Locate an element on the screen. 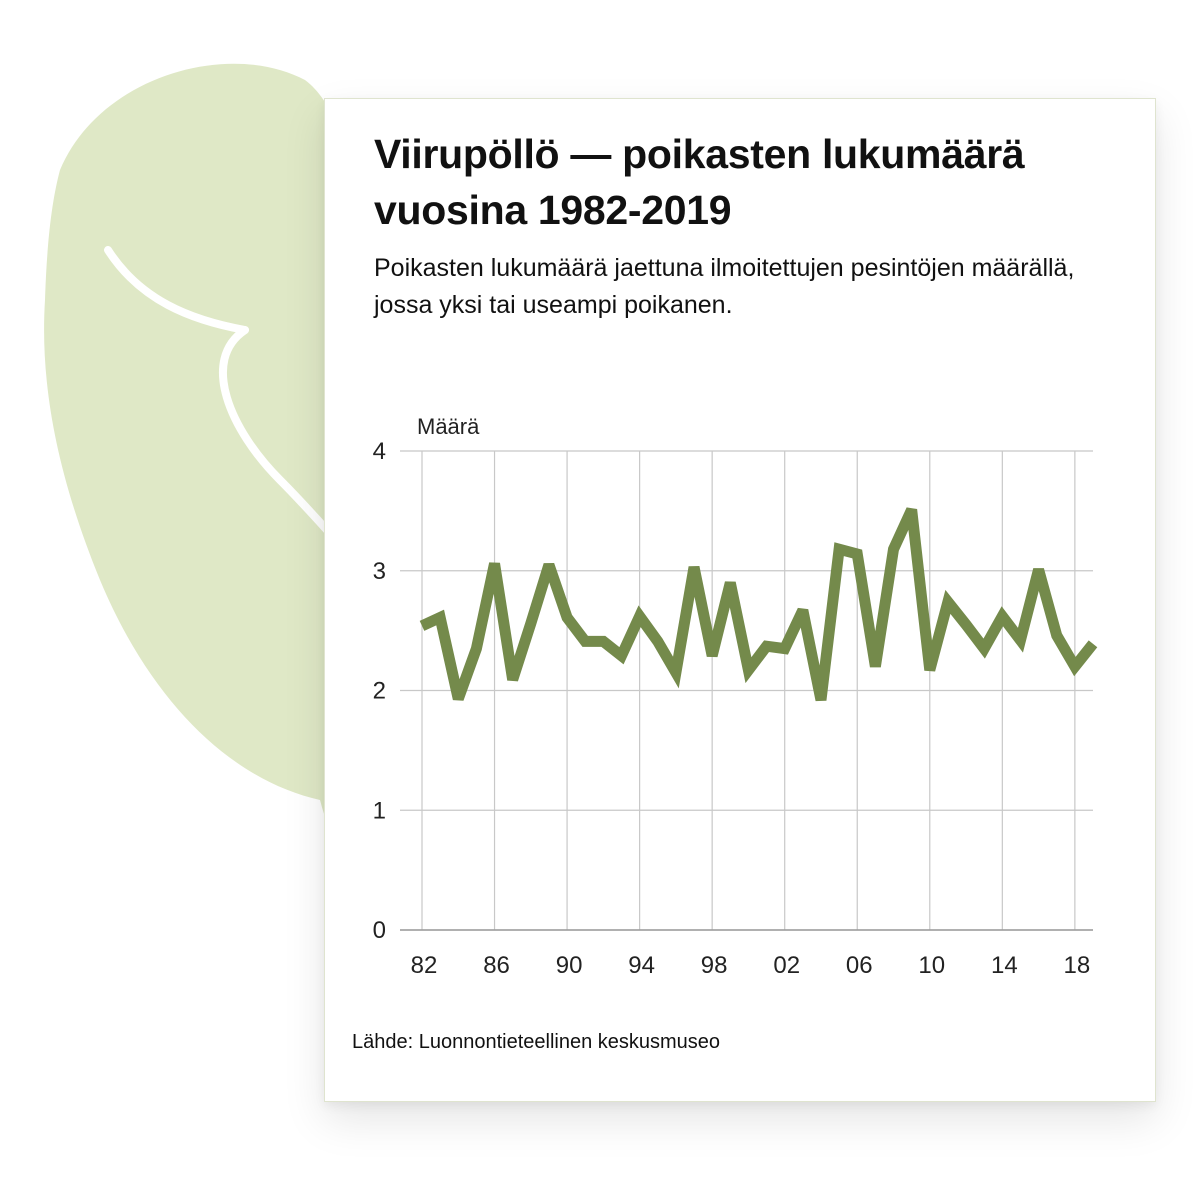  x-tick-label: 02 is located at coordinates (786, 965).